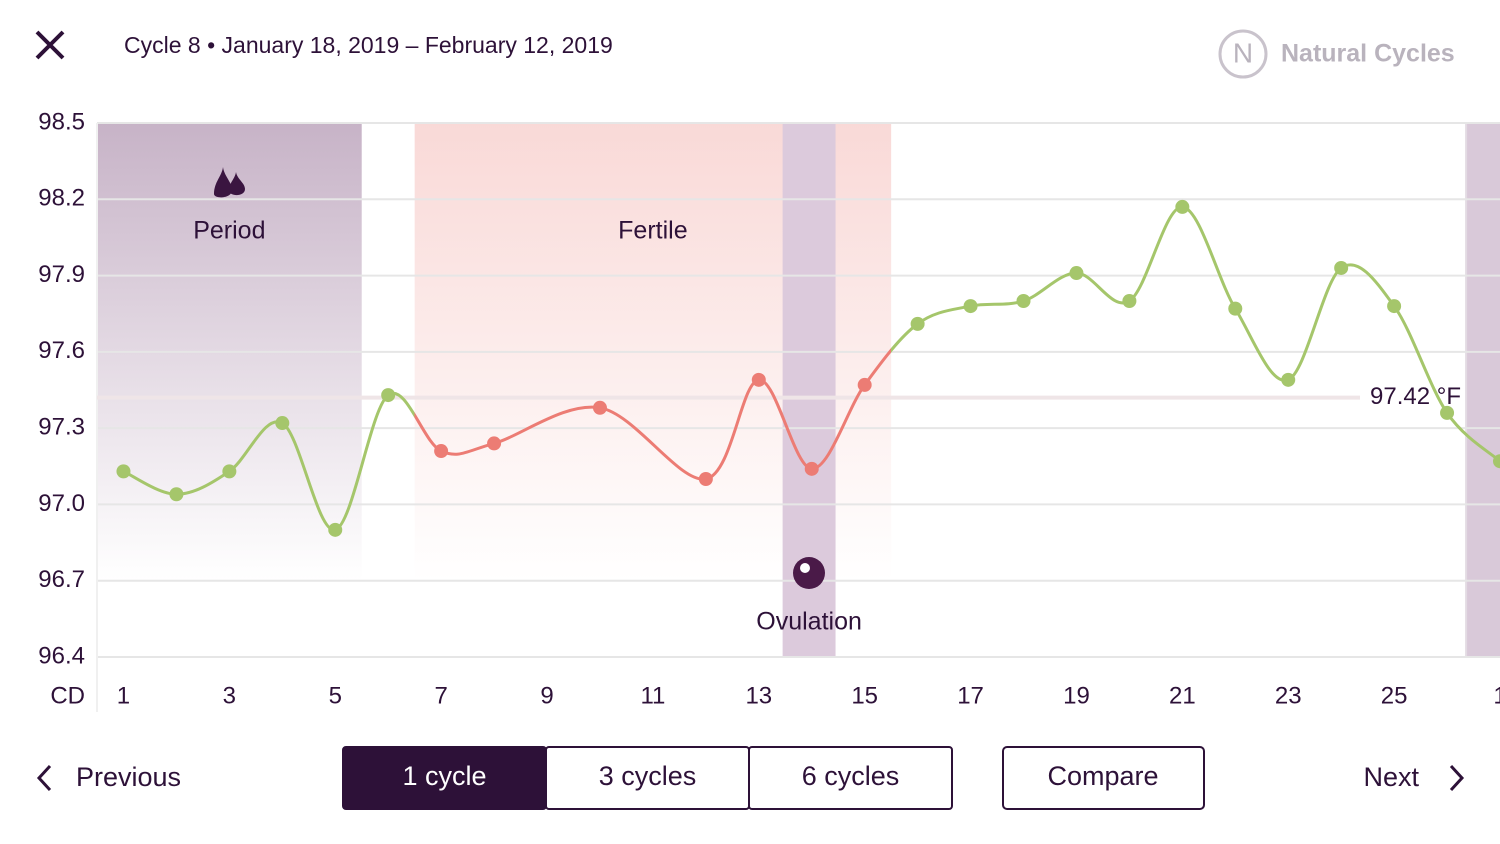 This screenshot has width=1500, height=844. What do you see at coordinates (652, 231) in the screenshot?
I see `band-label: Fertile` at bounding box center [652, 231].